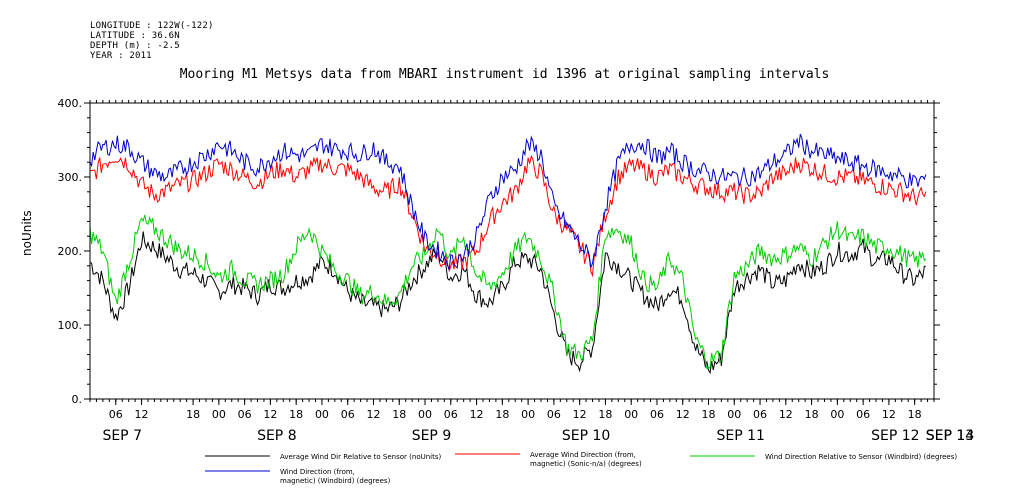 This screenshot has height=504, width=1009. I want to click on legend-label-2: magnetic) (Sonic-n/a) (degrees), so click(586, 464).